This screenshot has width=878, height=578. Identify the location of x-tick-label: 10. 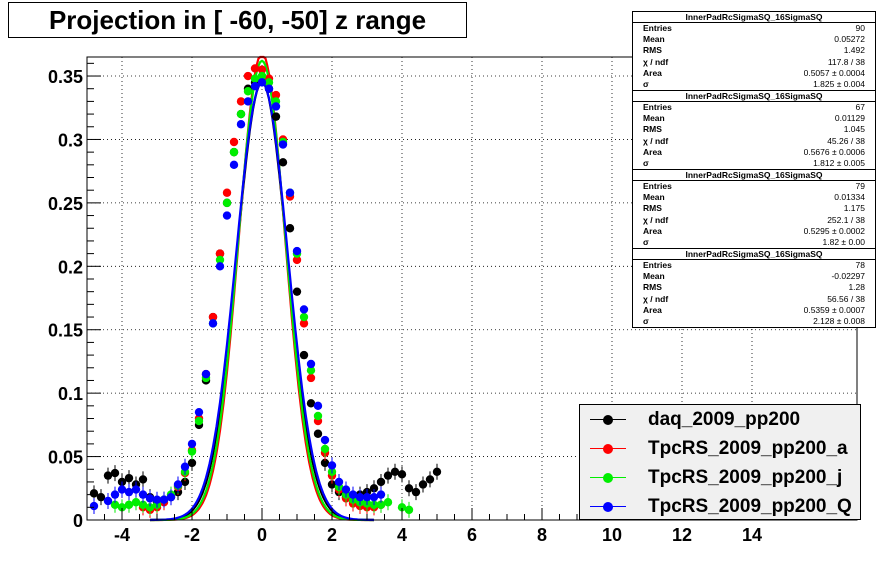
(612, 535).